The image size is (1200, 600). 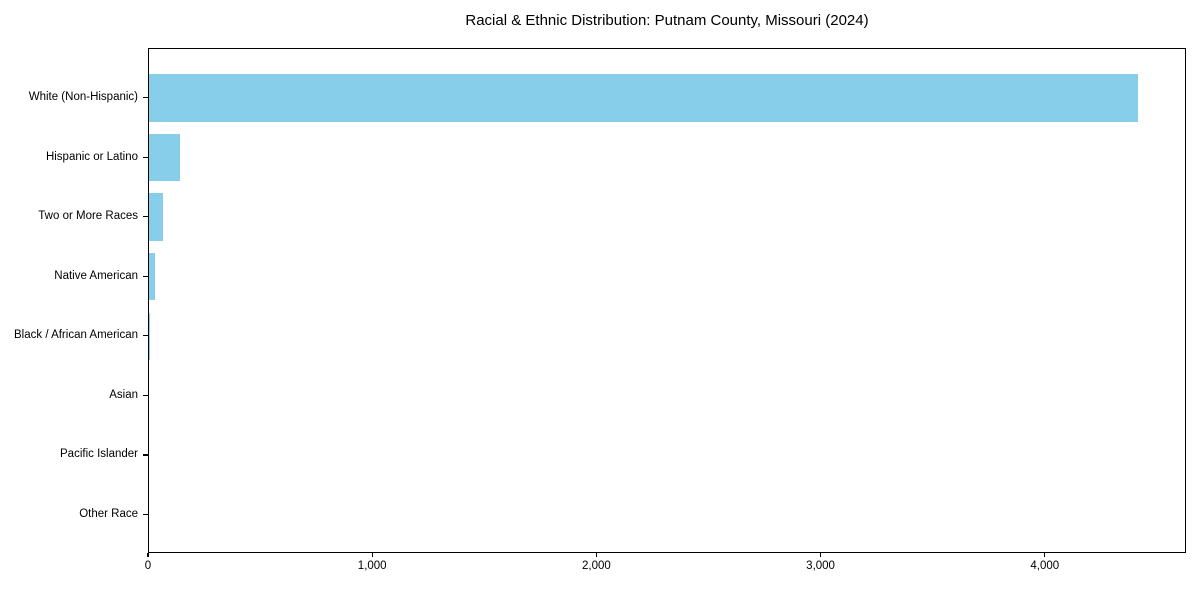 What do you see at coordinates (1045, 566) in the screenshot?
I see `x-tick-label: 4,000` at bounding box center [1045, 566].